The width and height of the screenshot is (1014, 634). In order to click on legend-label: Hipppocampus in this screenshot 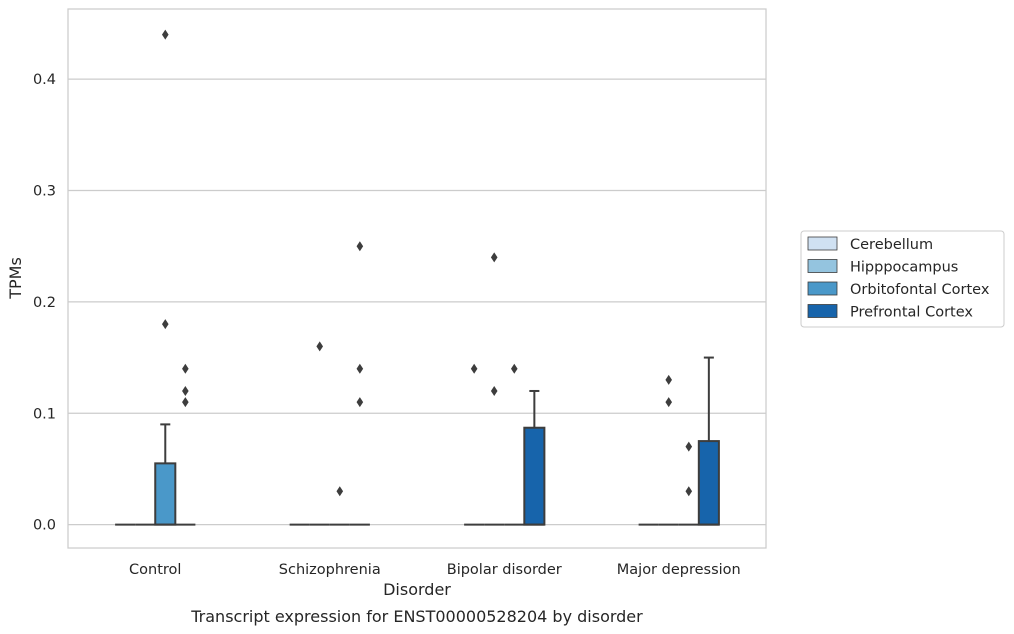, I will do `click(904, 268)`.